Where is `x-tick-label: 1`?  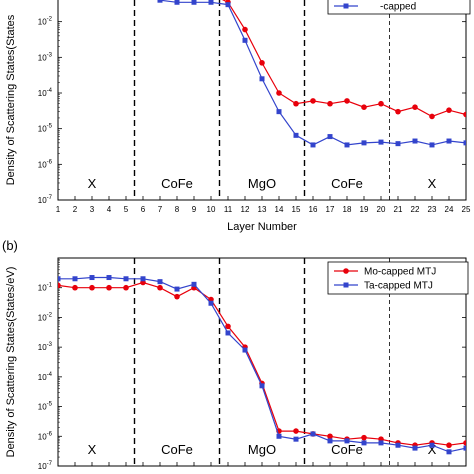
x-tick-label: 1 is located at coordinates (58, 209).